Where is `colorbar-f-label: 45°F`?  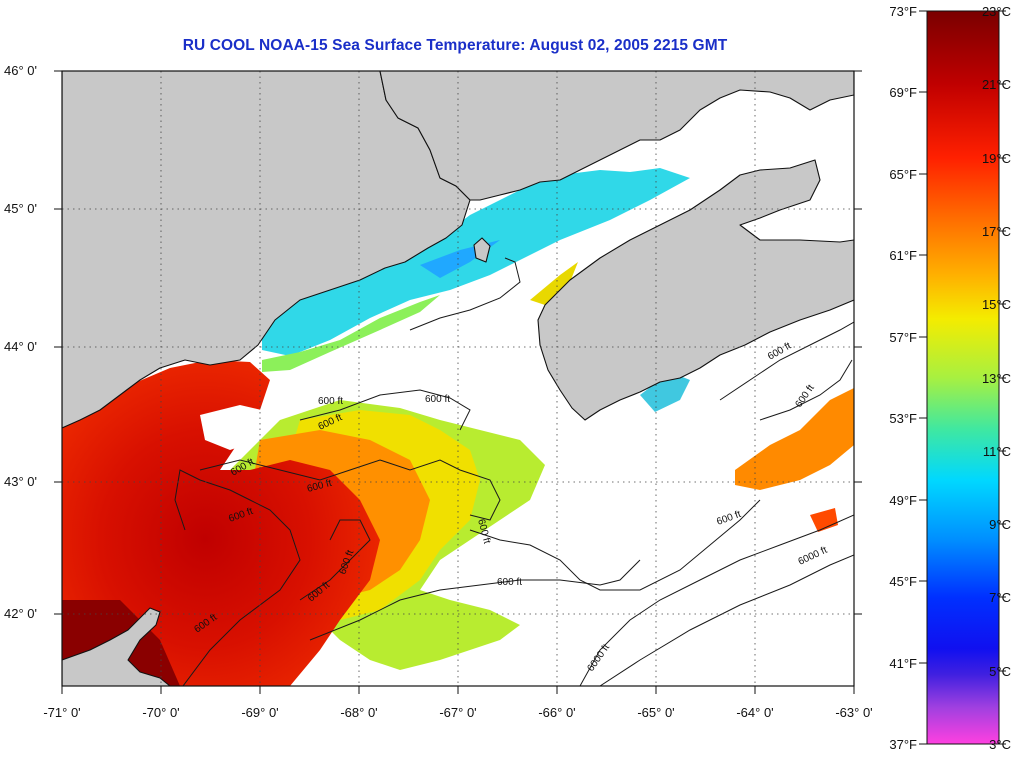 colorbar-f-label: 45°F is located at coordinates (903, 581).